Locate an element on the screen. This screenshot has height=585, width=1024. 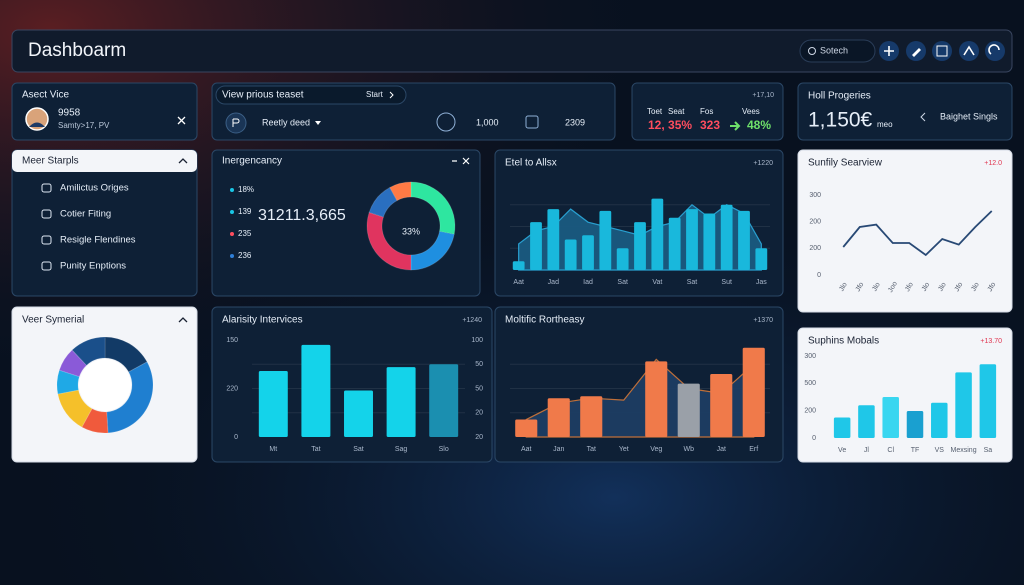
x-tick-label: Sut is located at coordinates (726, 282).